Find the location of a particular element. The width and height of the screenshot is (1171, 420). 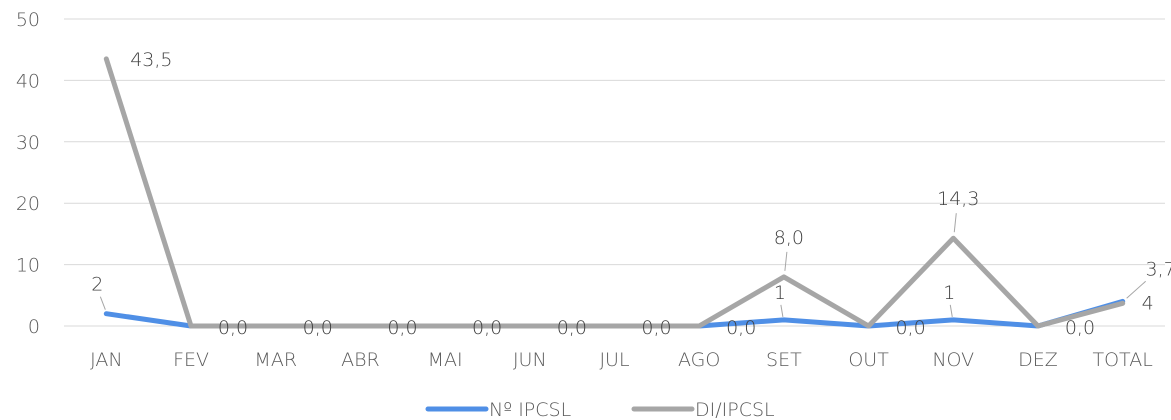

data-label-nipcsl: 4 is located at coordinates (1148, 303).